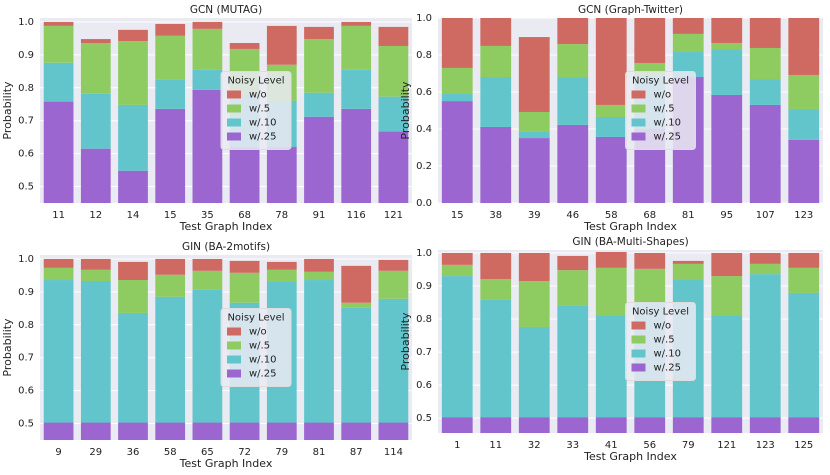  I want to click on x-tick-label: 78, so click(281, 215).